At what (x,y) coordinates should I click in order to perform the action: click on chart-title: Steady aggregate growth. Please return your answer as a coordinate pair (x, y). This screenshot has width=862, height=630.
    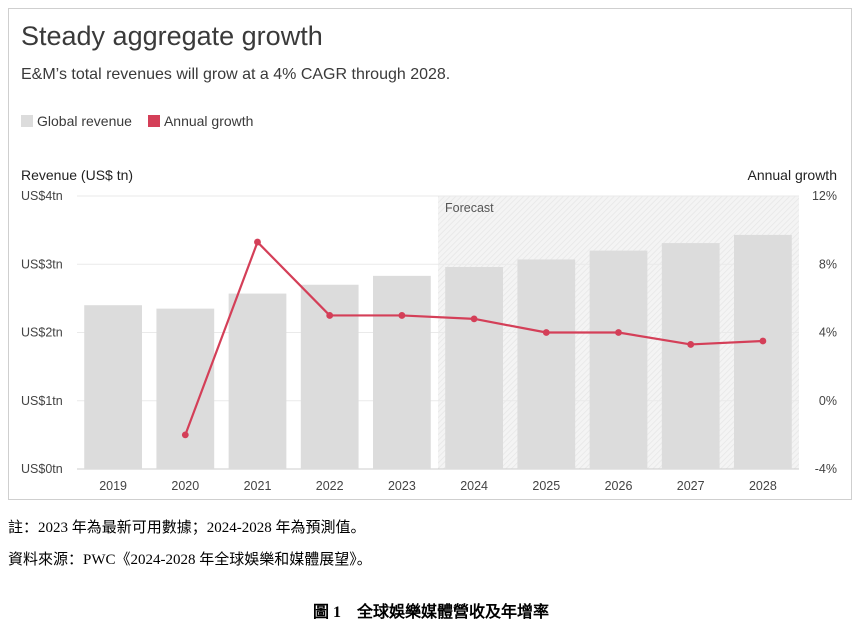
    Looking at the image, I should click on (172, 36).